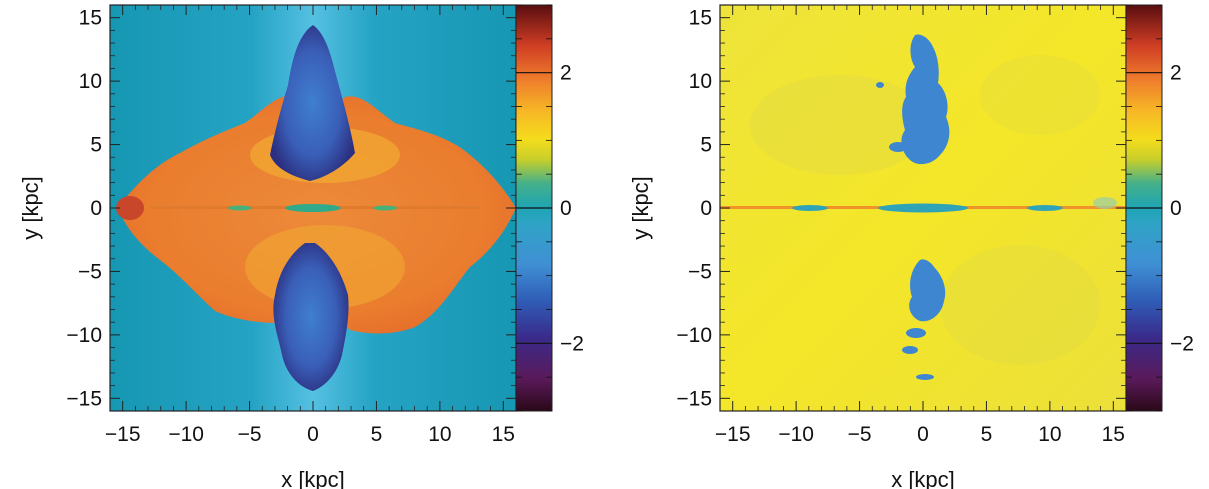  I want to click on disk-edge-clump, so click(1105, 203).